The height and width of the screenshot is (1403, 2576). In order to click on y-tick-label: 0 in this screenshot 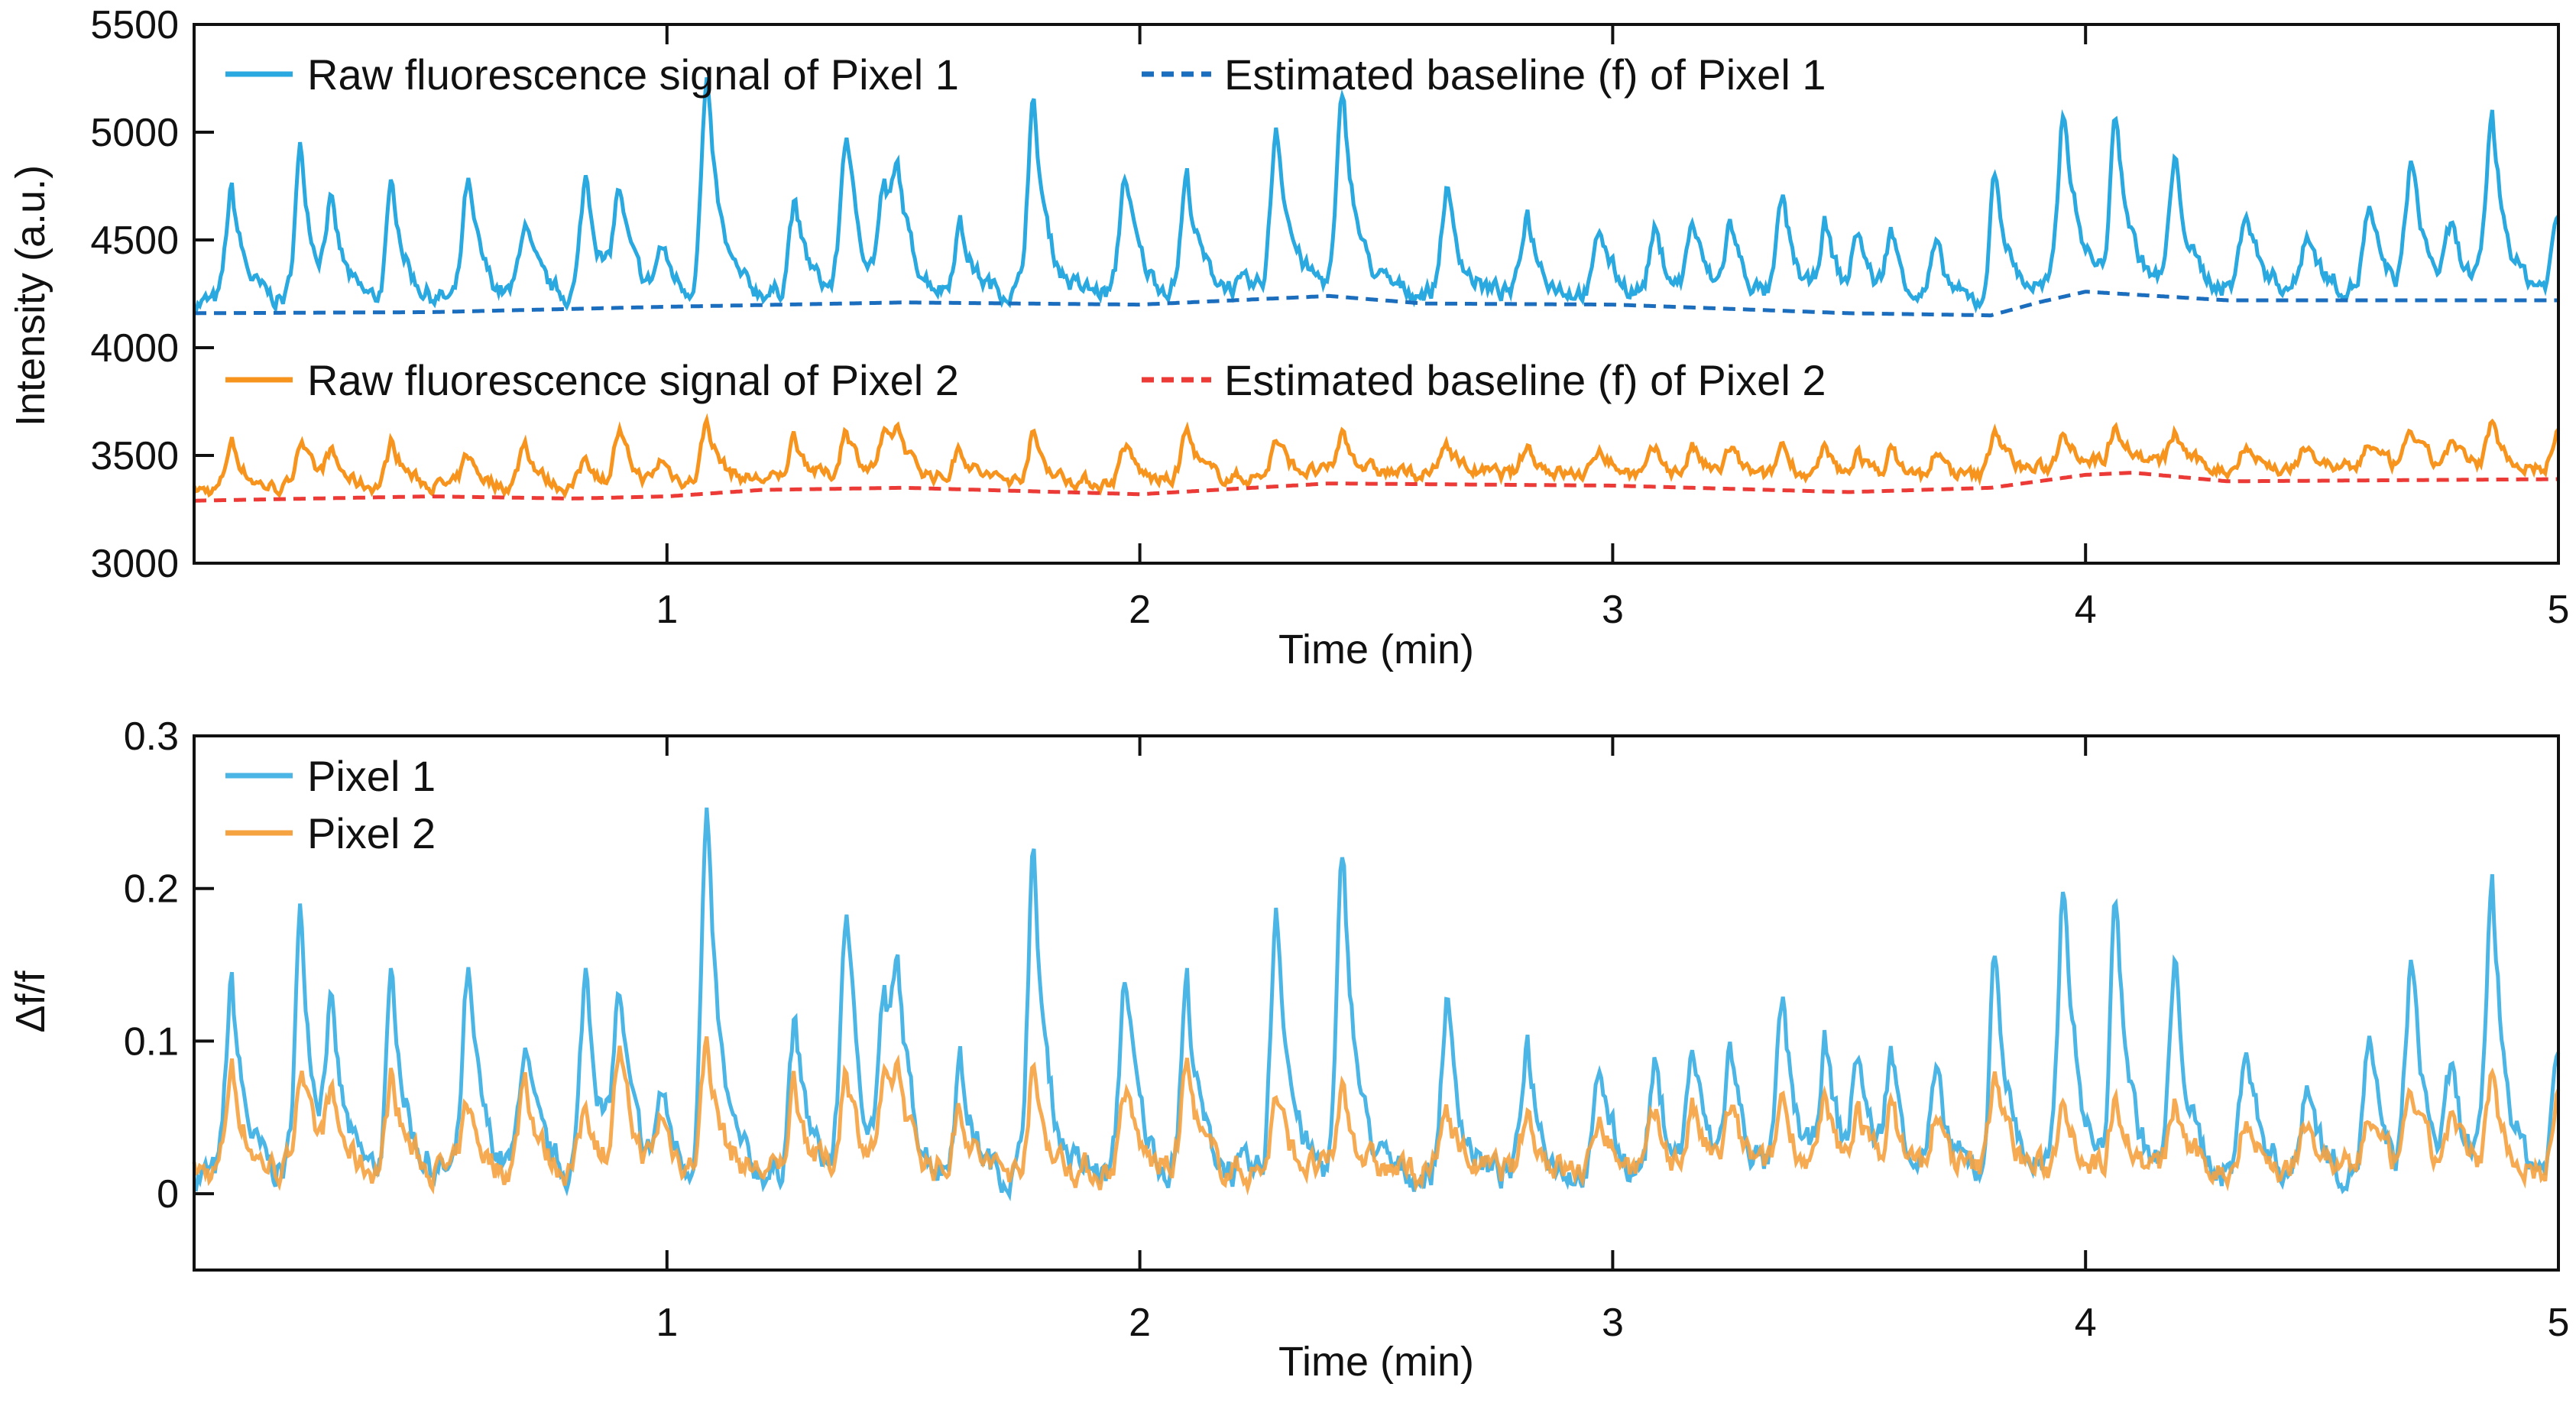, I will do `click(168, 1194)`.